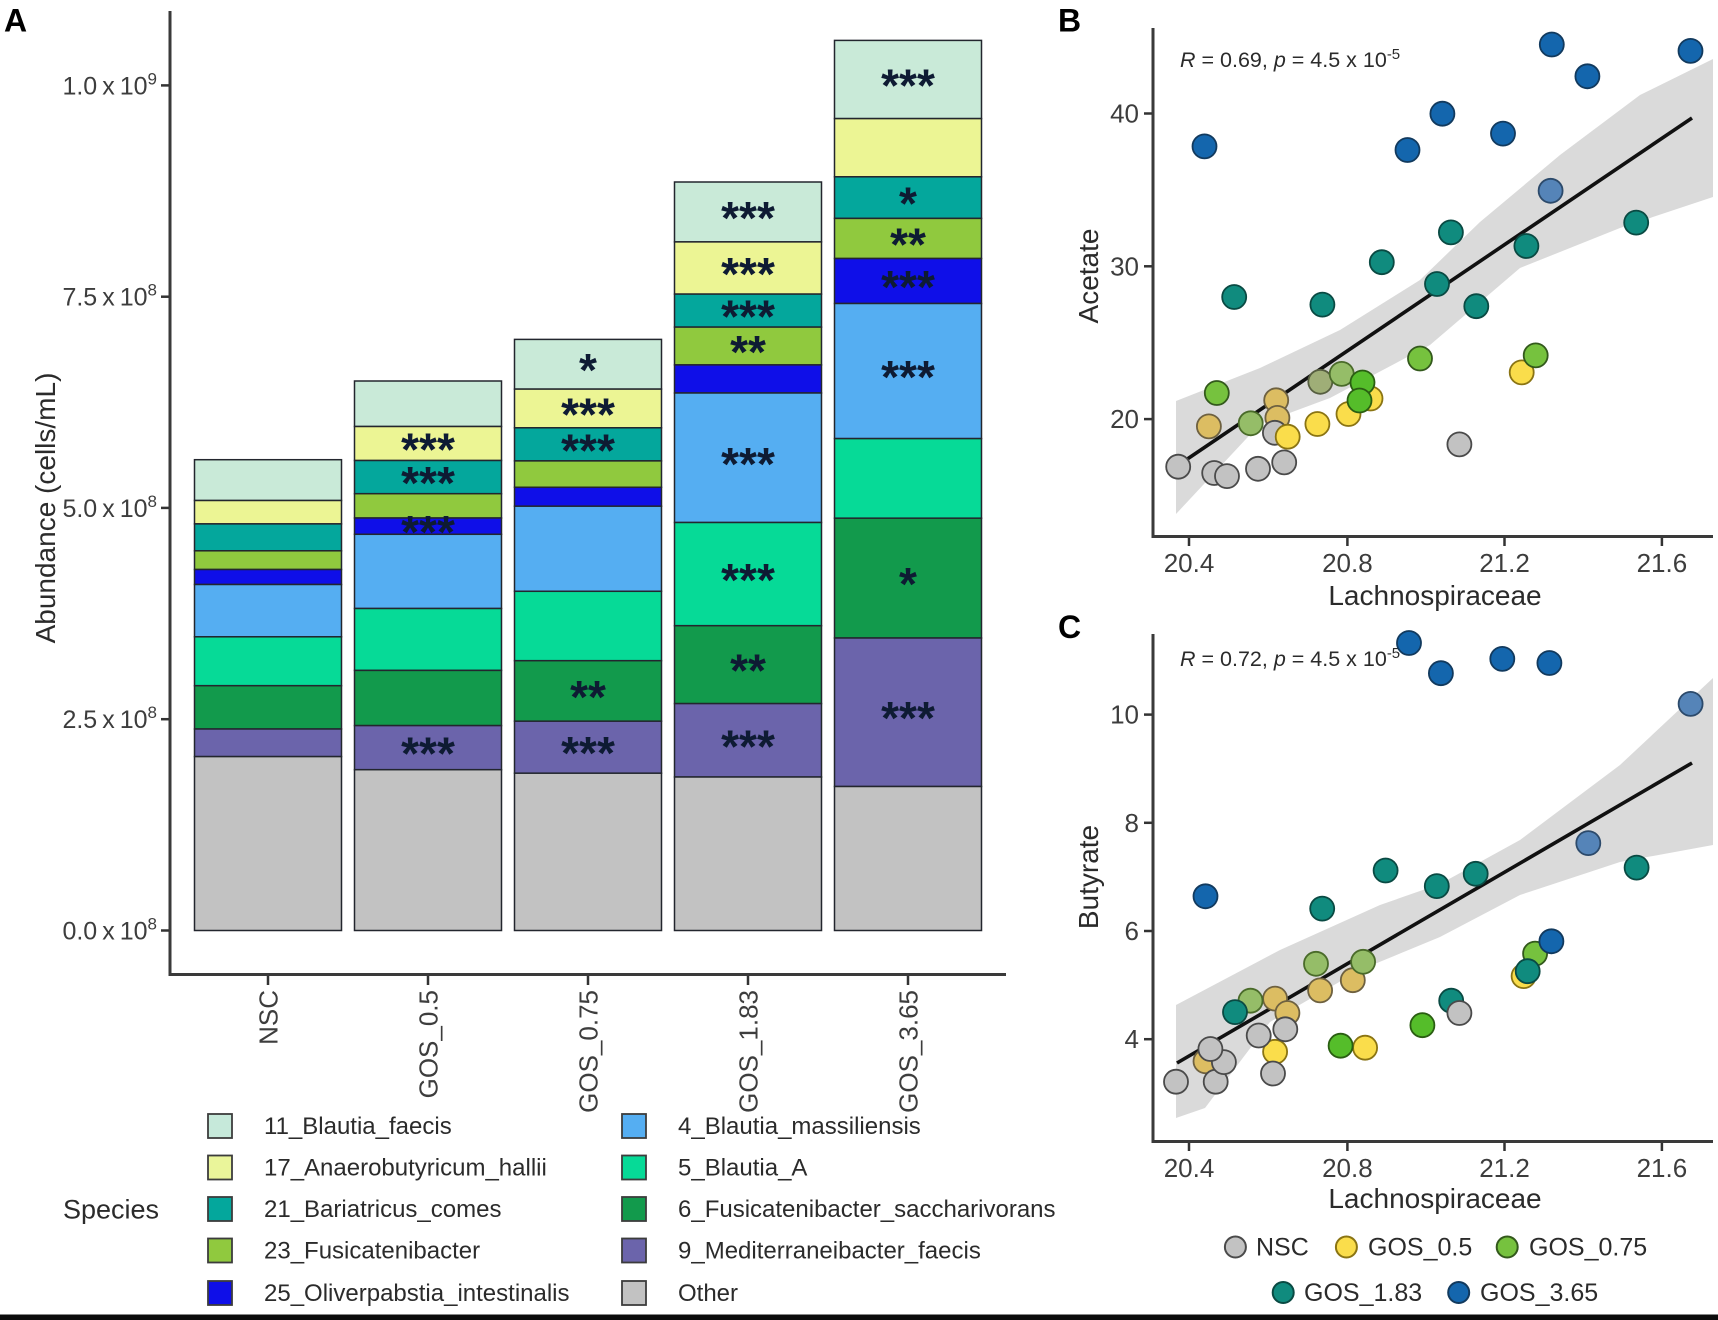 This screenshot has width=1718, height=1320. What do you see at coordinates (1290, 59) in the screenshot?
I see `svg-text: R = 0.69, p = 4.5 x 10-5` at bounding box center [1290, 59].